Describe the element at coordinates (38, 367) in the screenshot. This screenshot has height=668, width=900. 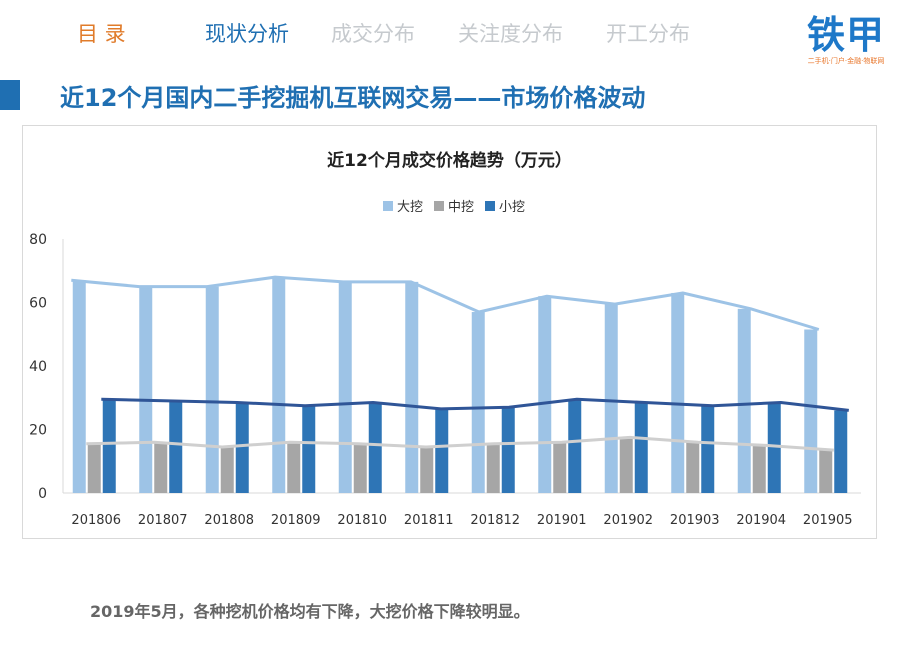
I see `y-tick-label: 40` at that location.